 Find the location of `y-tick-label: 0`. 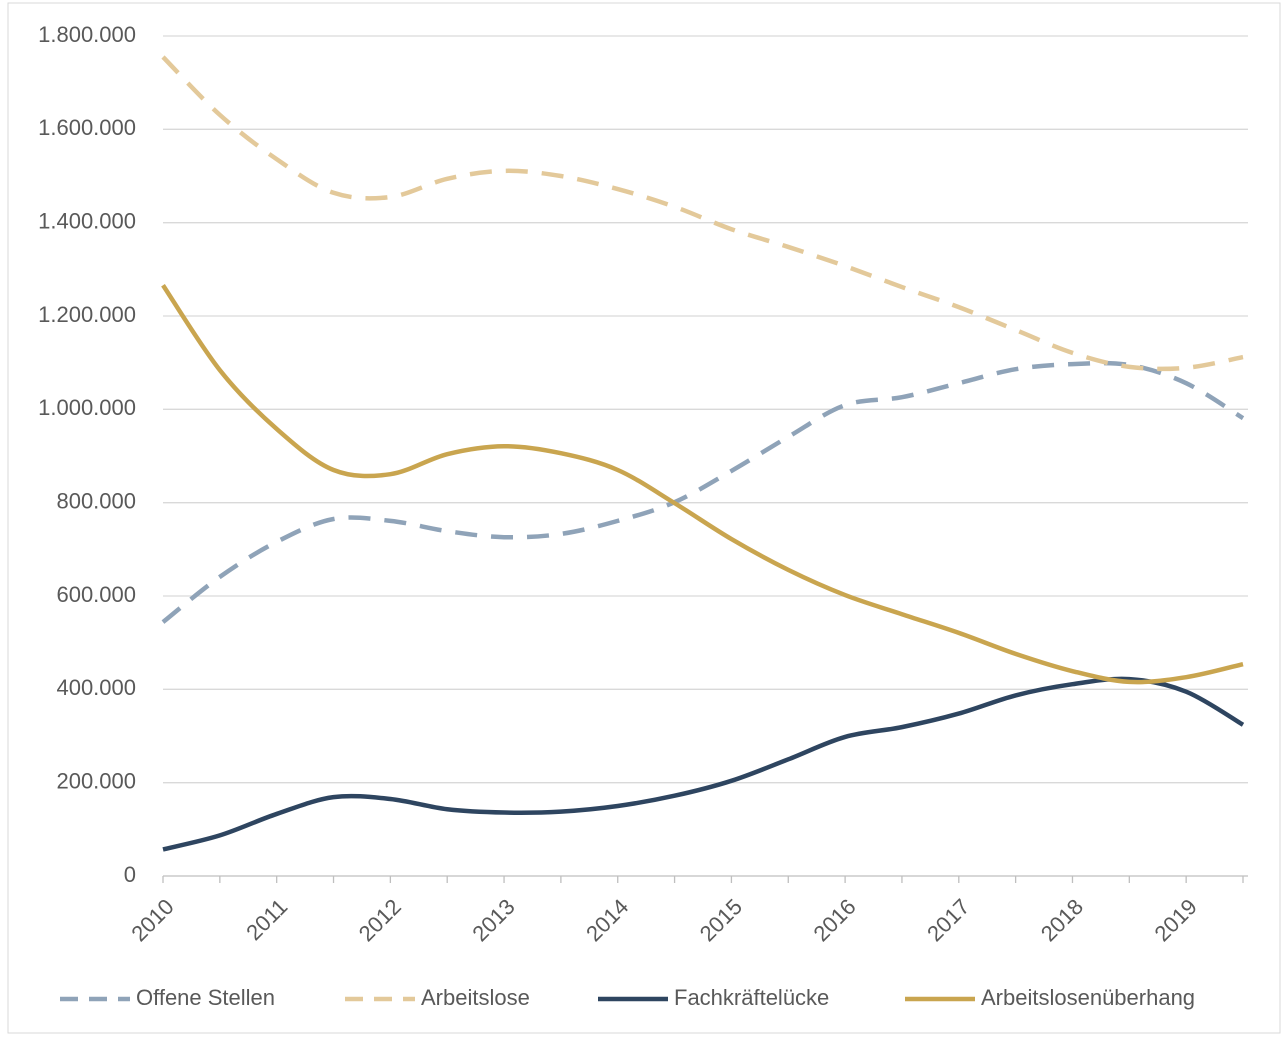

y-tick-label: 0 is located at coordinates (130, 874).